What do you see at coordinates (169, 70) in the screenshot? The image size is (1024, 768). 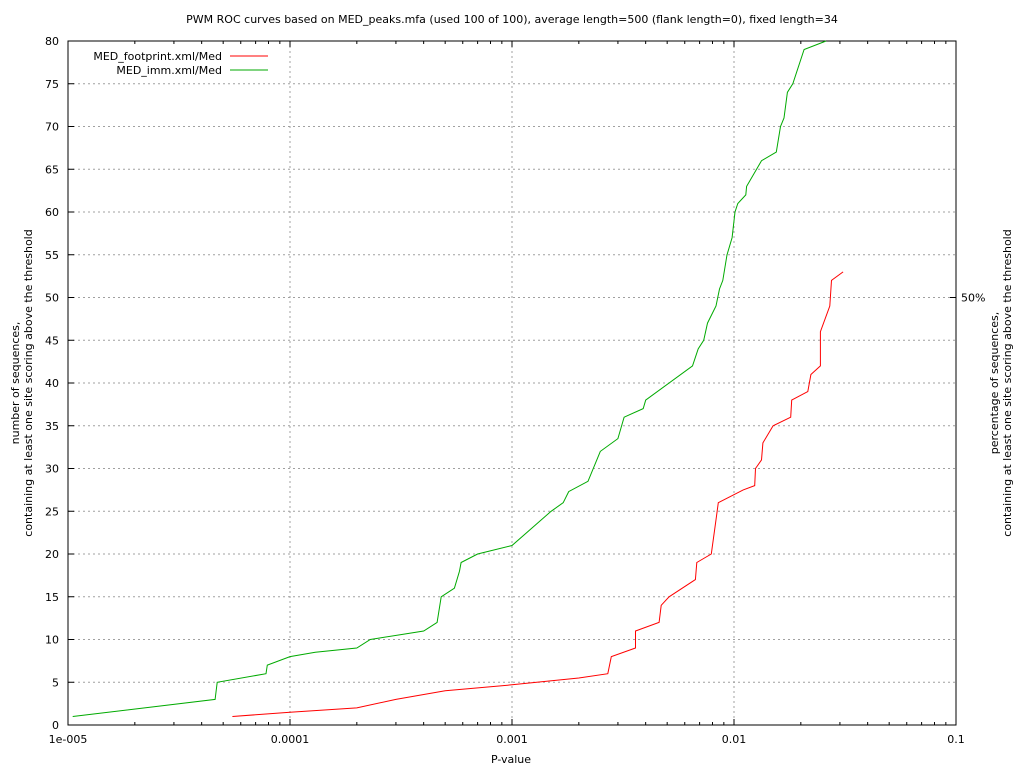 I see `legend-label-2: MED_imm.xml/Med` at bounding box center [169, 70].